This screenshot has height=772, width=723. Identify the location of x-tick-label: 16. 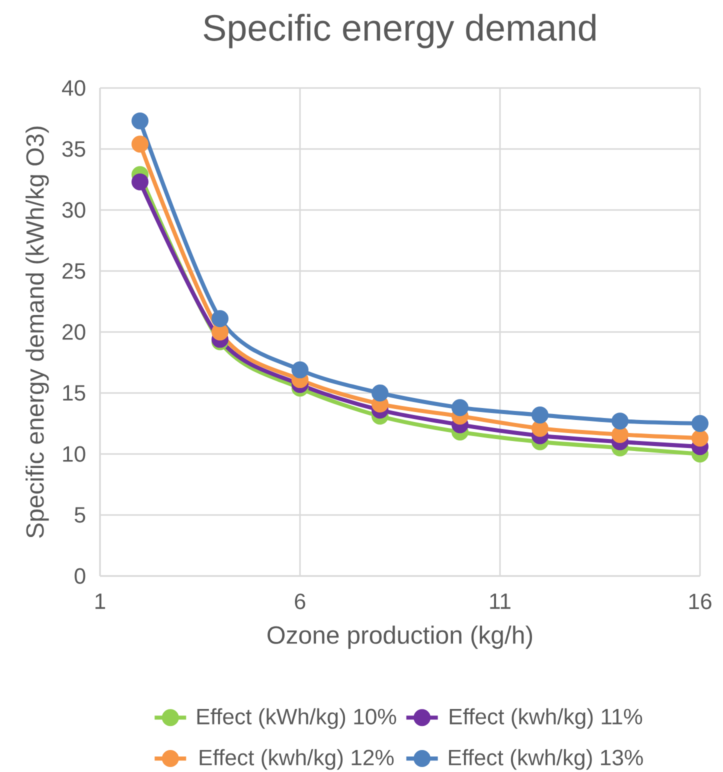
(700, 602).